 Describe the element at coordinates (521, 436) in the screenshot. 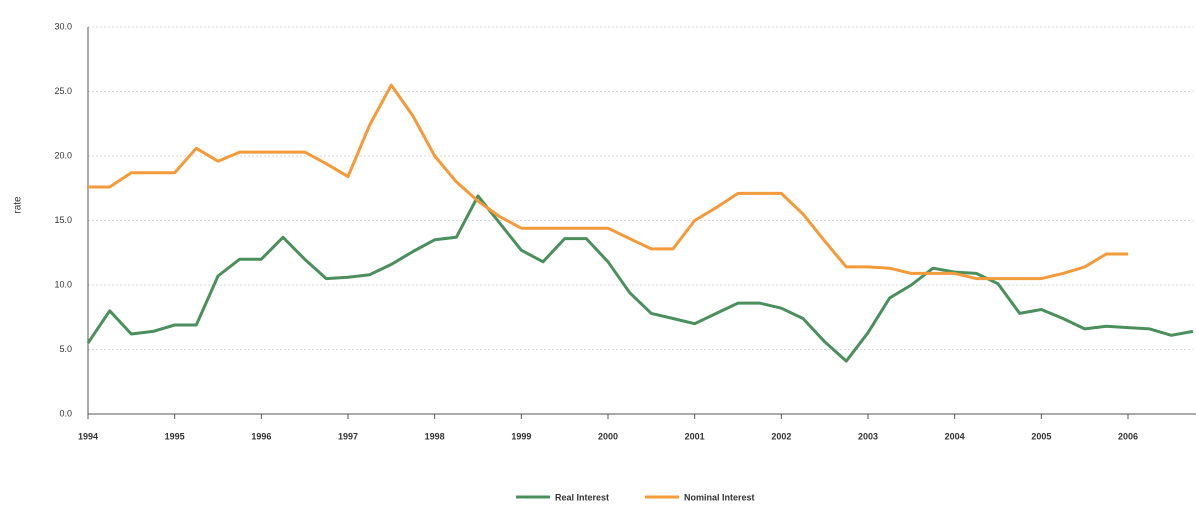

I see `x-tick-label: 1999` at that location.